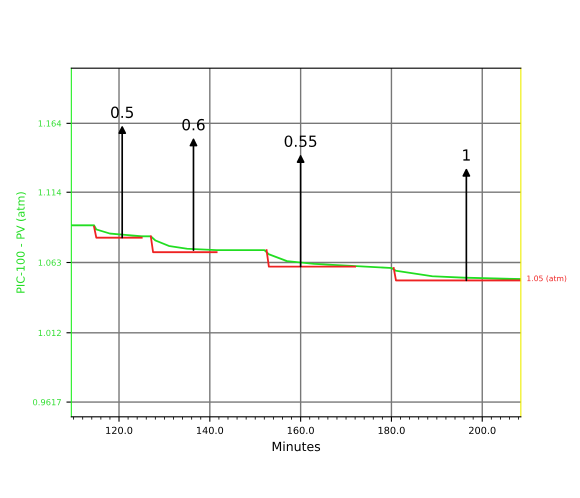 This screenshot has height=498, width=580. Describe the element at coordinates (119, 430) in the screenshot. I see `x-tick-label: 120.0` at that location.